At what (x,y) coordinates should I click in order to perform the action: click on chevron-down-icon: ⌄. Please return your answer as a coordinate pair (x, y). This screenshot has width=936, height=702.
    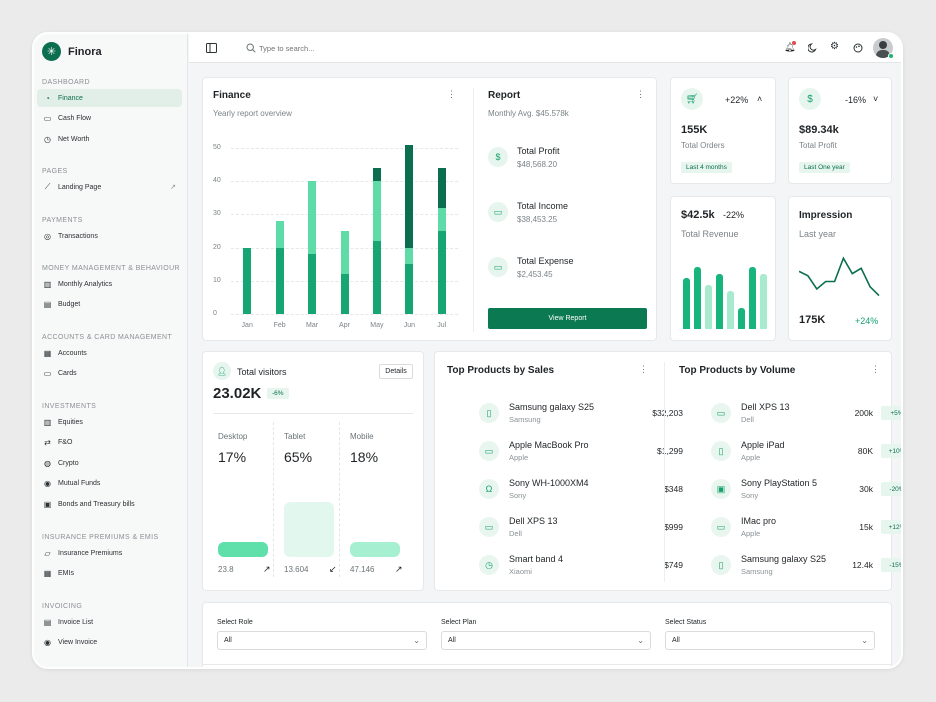
    Looking at the image, I should click on (864, 640).